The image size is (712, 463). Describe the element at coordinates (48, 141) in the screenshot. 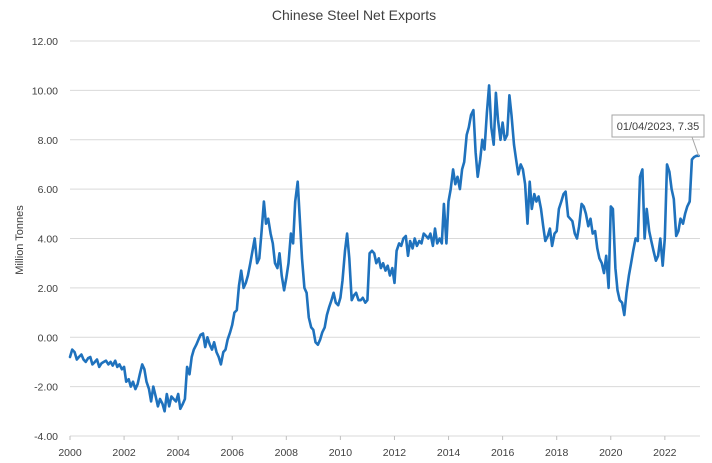

I see `y-tick-label: 8.00` at that location.